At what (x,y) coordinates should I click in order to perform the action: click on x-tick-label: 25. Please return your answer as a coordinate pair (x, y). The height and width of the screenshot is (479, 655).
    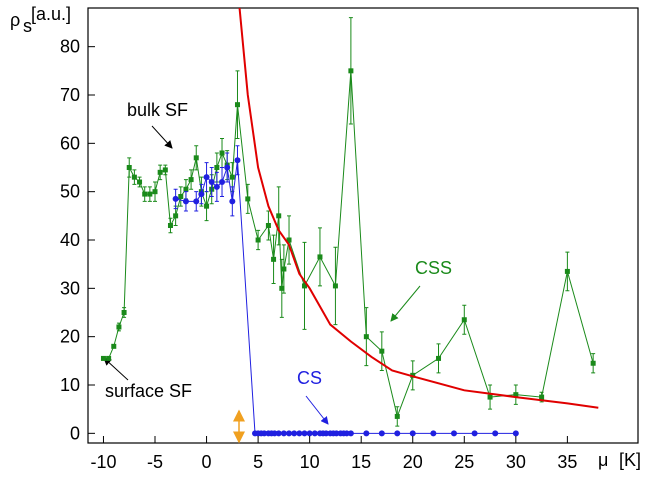
    Looking at the image, I should click on (464, 462).